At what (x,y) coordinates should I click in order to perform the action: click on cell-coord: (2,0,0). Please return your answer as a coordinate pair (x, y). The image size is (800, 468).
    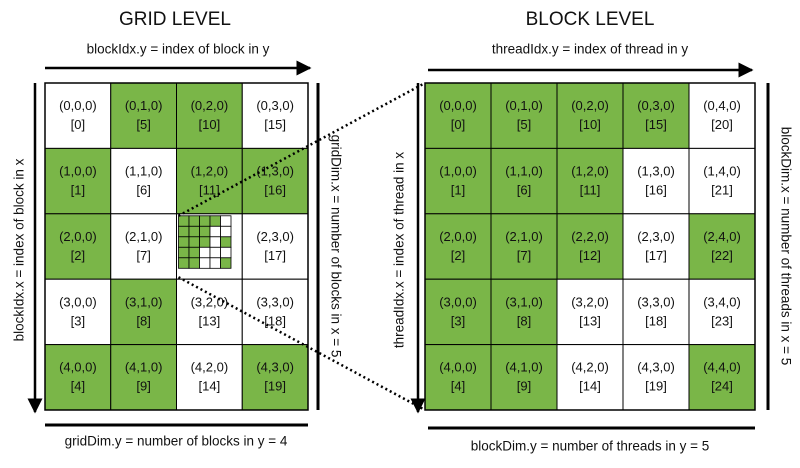
    Looking at the image, I should click on (78, 236).